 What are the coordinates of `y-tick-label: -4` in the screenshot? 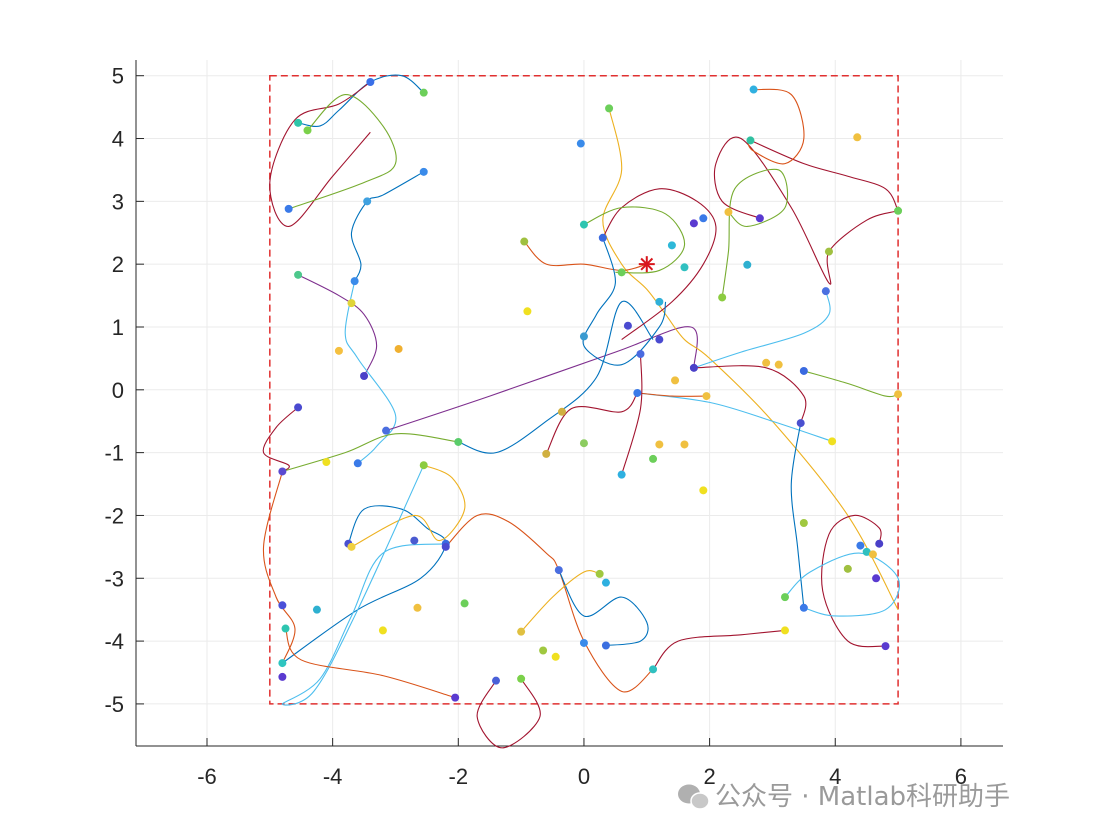 It's located at (114, 641).